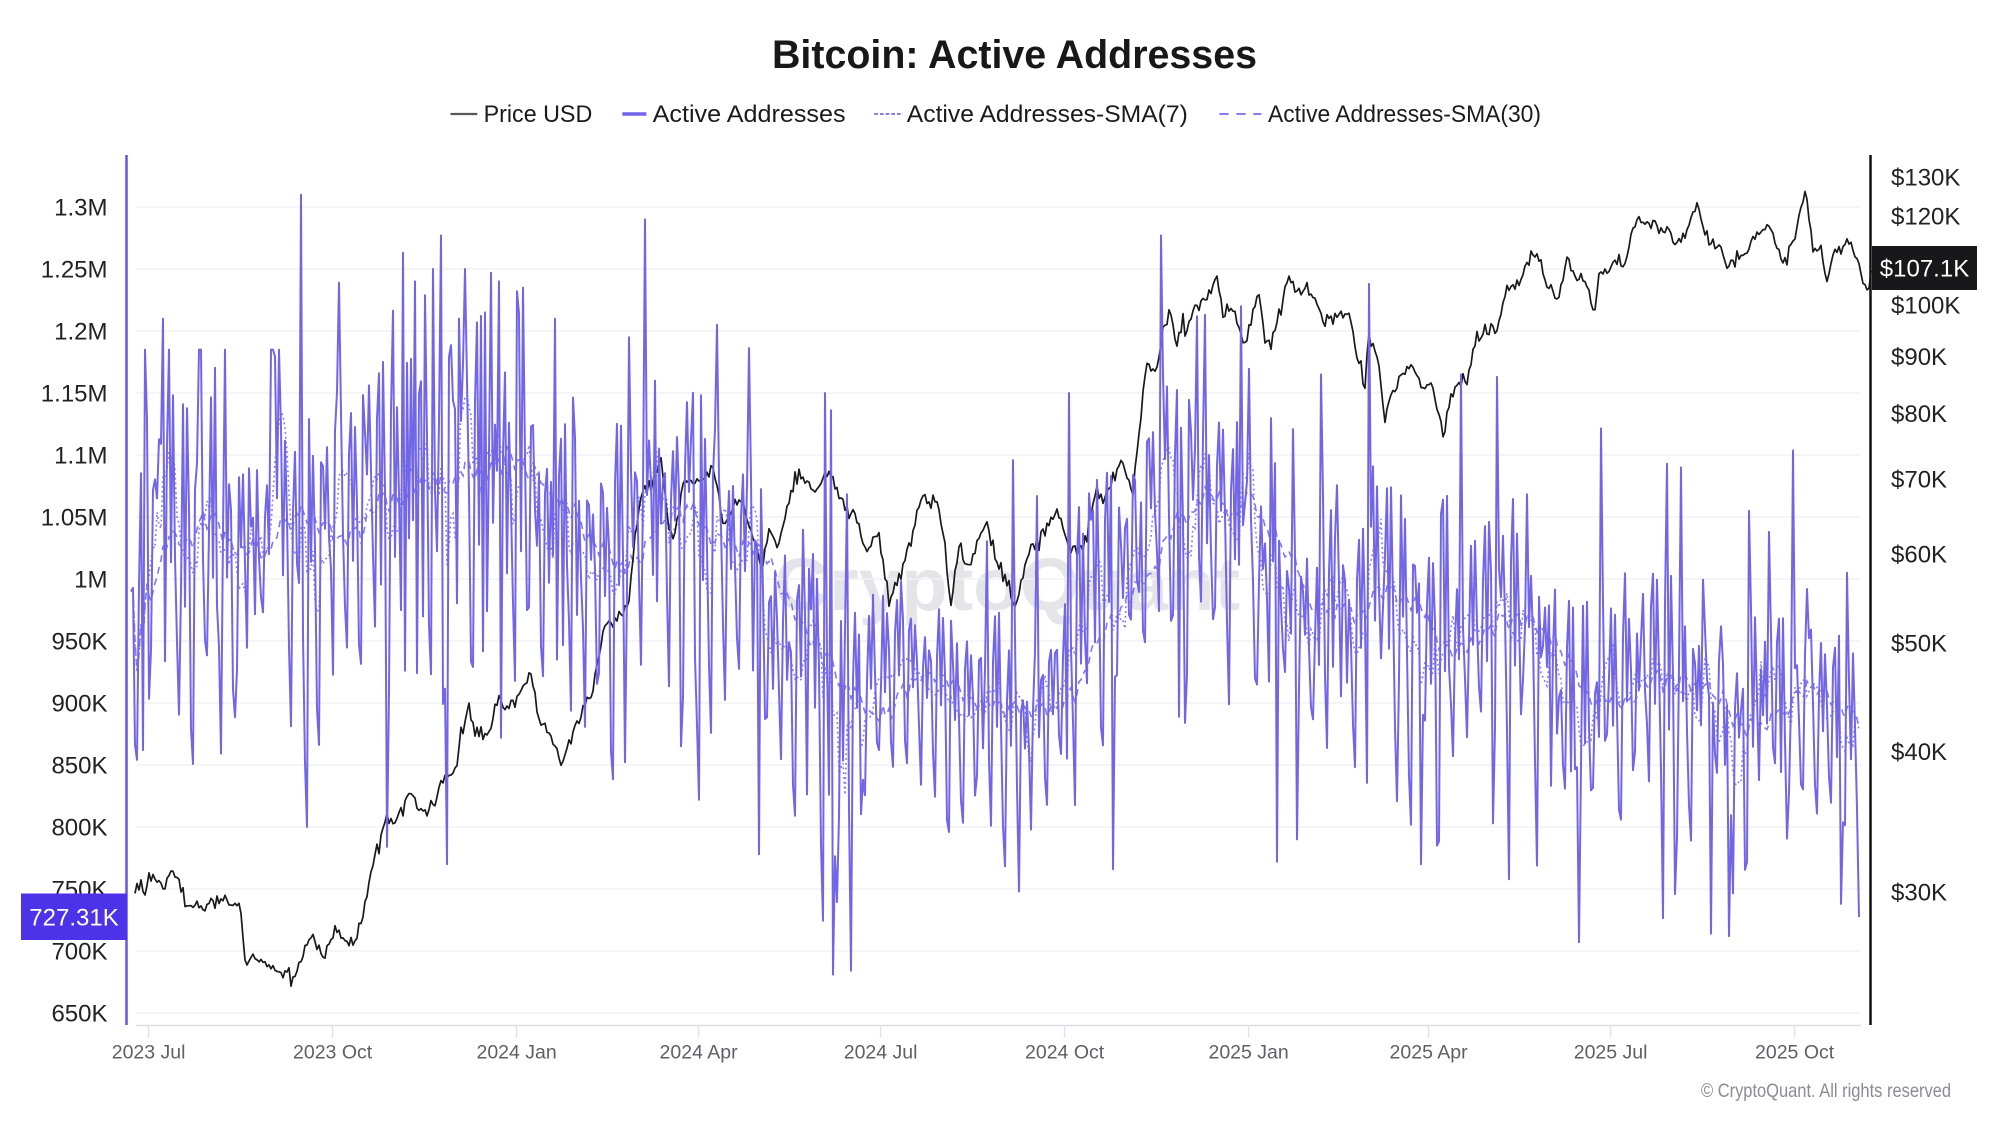 Image resolution: width=2000 pixels, height=1130 pixels. Describe the element at coordinates (1925, 305) in the screenshot. I see `svg-text: $100K` at that location.